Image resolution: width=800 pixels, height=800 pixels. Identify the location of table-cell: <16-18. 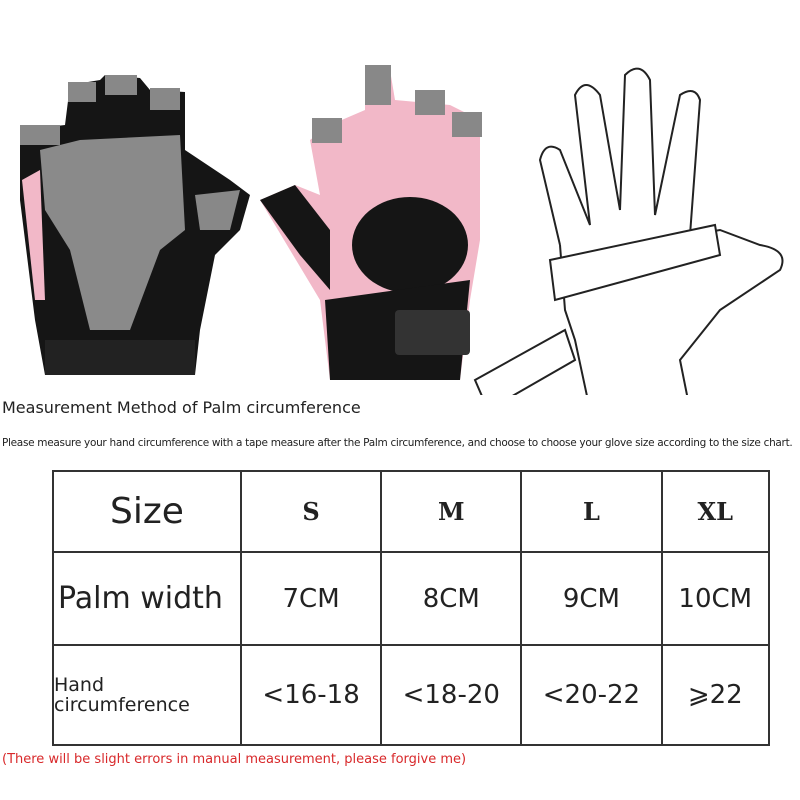
(311, 695).